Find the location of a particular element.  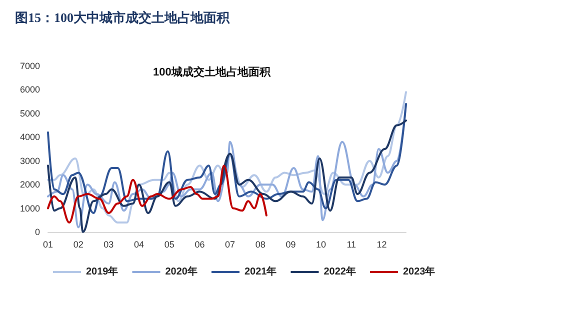

chart-title: 图15：100大中城市成交土地占地面积 is located at coordinates (122, 17).